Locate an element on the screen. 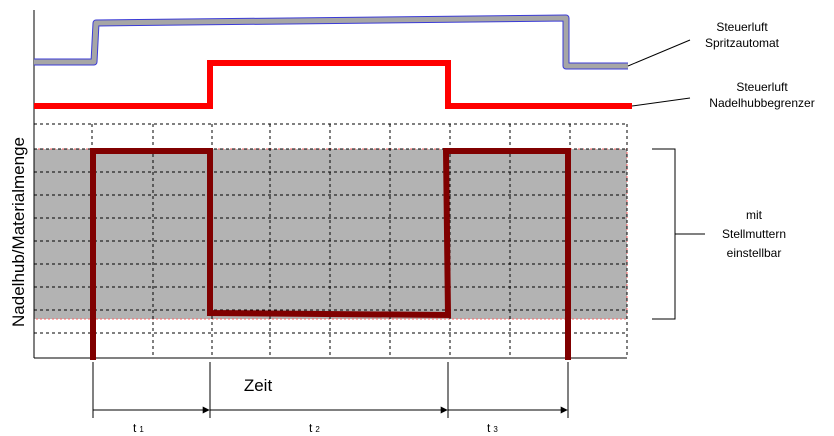 Image resolution: width=834 pixels, height=436 pixels. nadel-signal is located at coordinates (333, 84).